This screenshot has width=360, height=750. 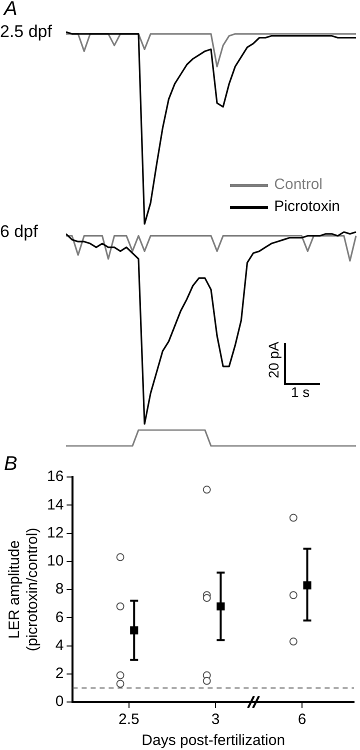 I want to click on annotation: 1 s, so click(x=300, y=392).